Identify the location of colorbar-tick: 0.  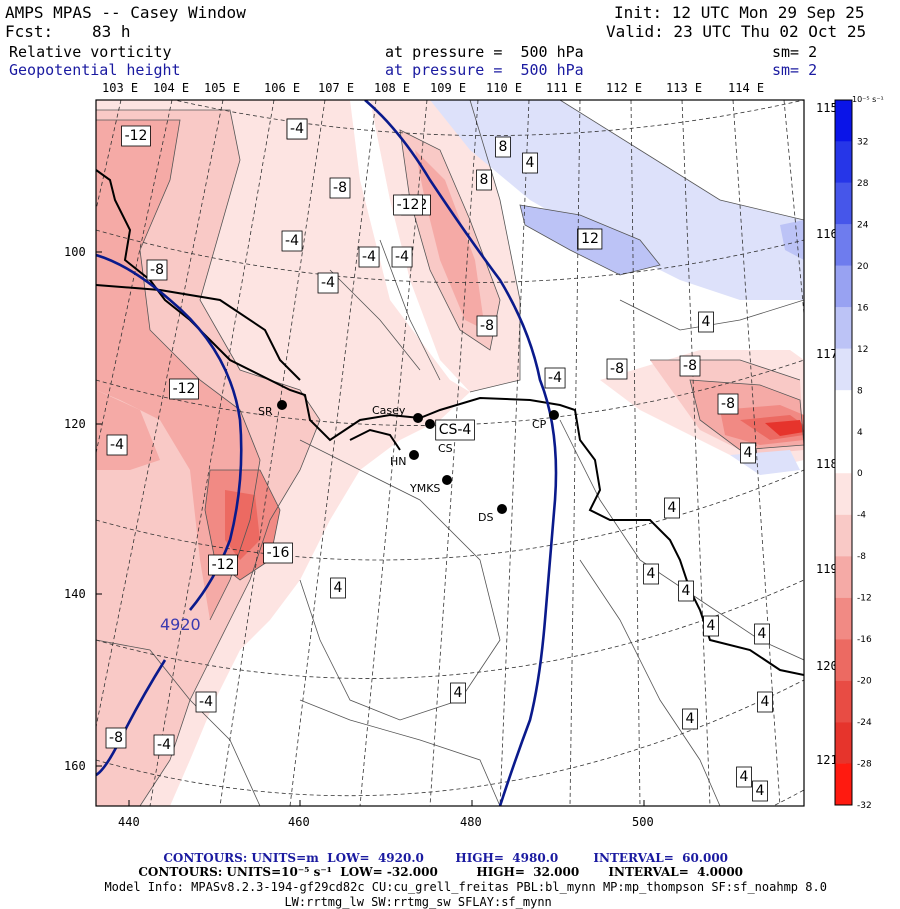
(860, 474).